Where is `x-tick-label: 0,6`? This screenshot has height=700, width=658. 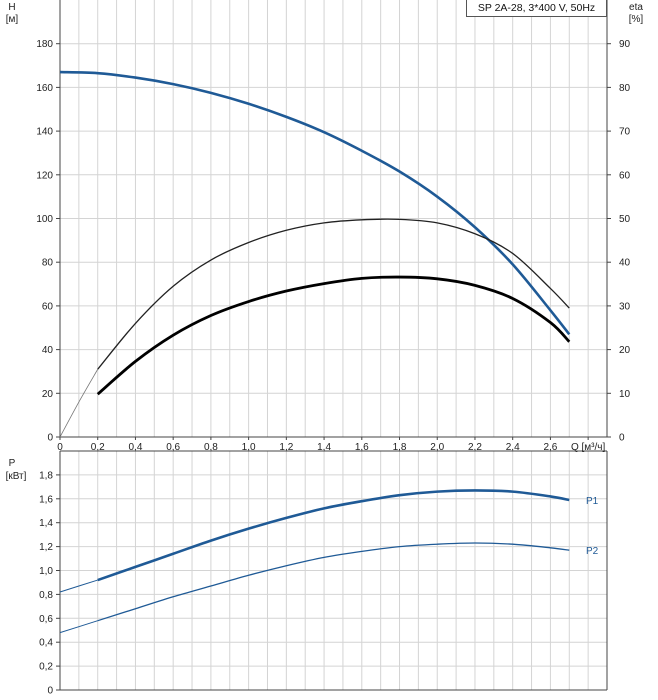
x-tick-label: 0,6 is located at coordinates (173, 447).